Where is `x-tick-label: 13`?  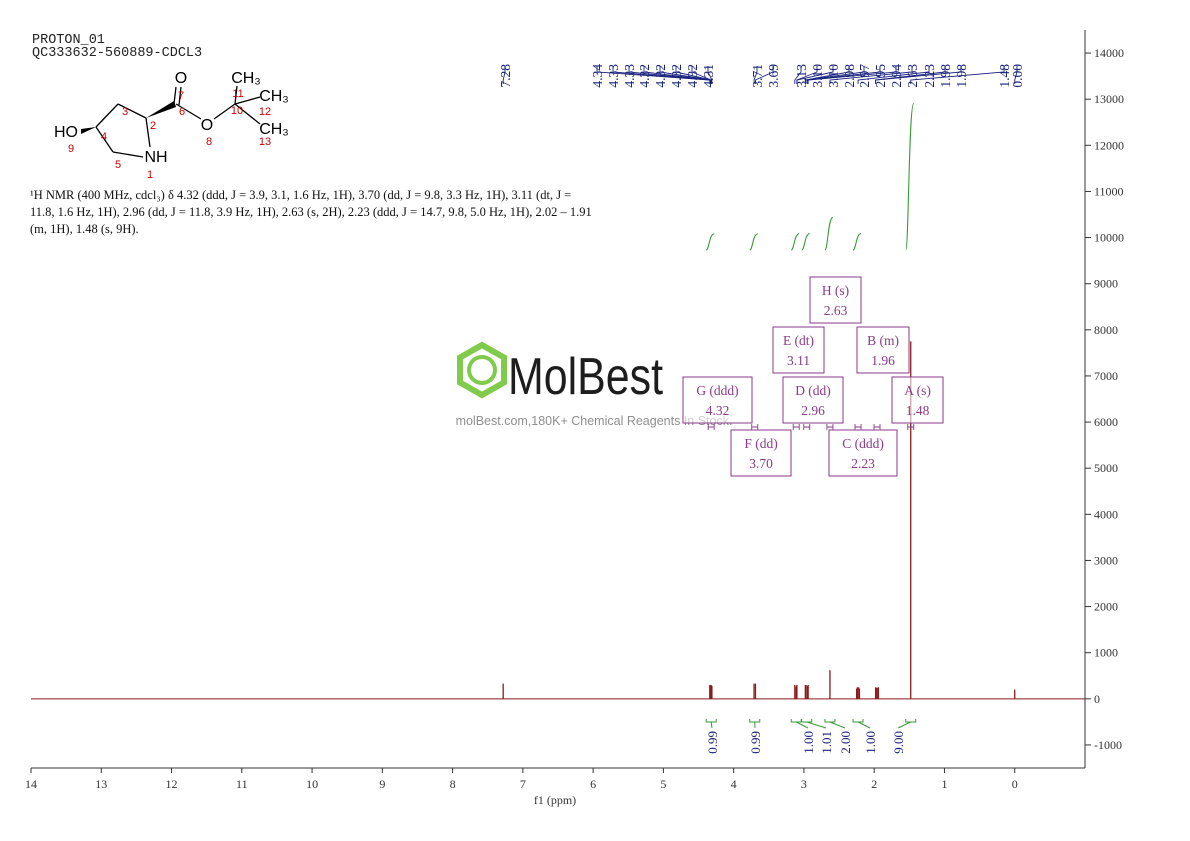 x-tick-label: 13 is located at coordinates (101, 784).